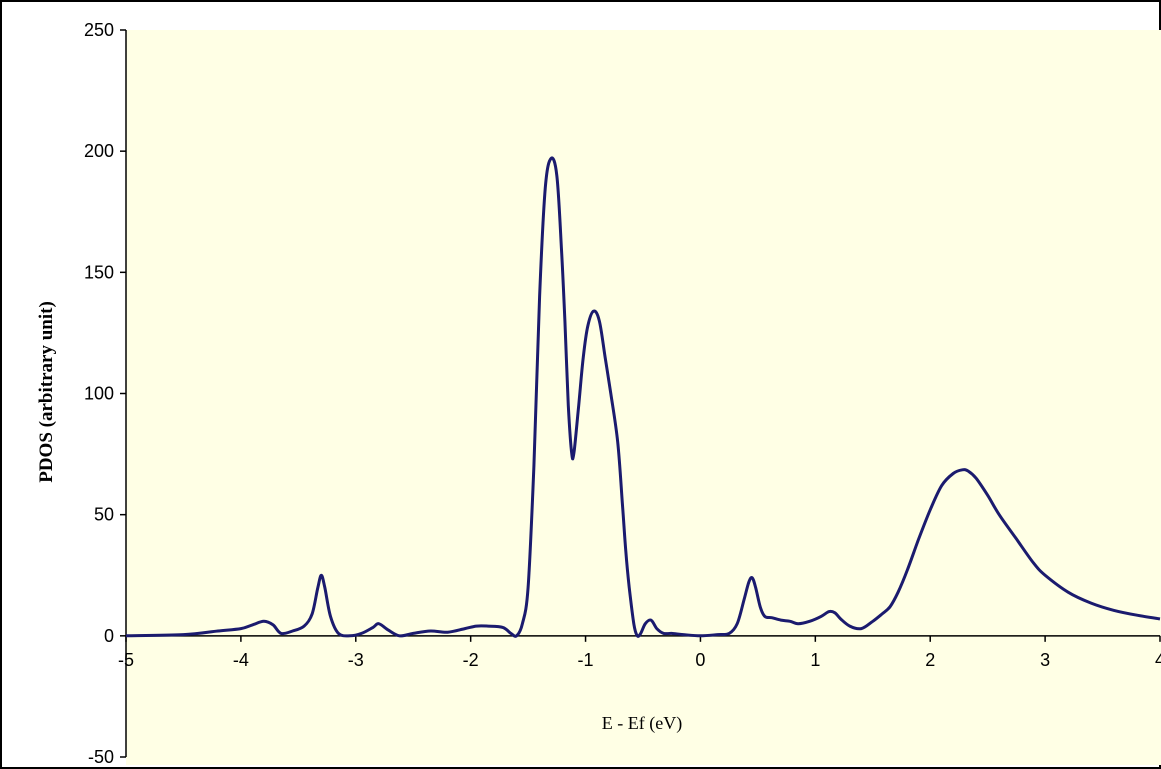 This screenshot has height=769, width=1161. Describe the element at coordinates (104, 515) in the screenshot. I see `y-tick-label: 50` at that location.